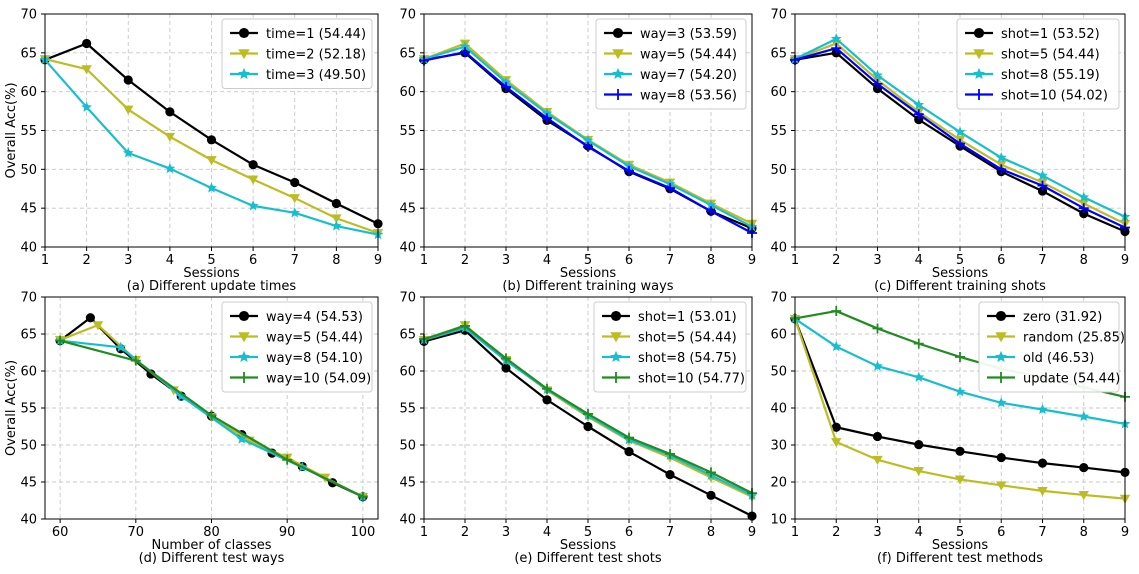  What do you see at coordinates (778, 53) in the screenshot?
I see `y-tick-label: 65` at bounding box center [778, 53].